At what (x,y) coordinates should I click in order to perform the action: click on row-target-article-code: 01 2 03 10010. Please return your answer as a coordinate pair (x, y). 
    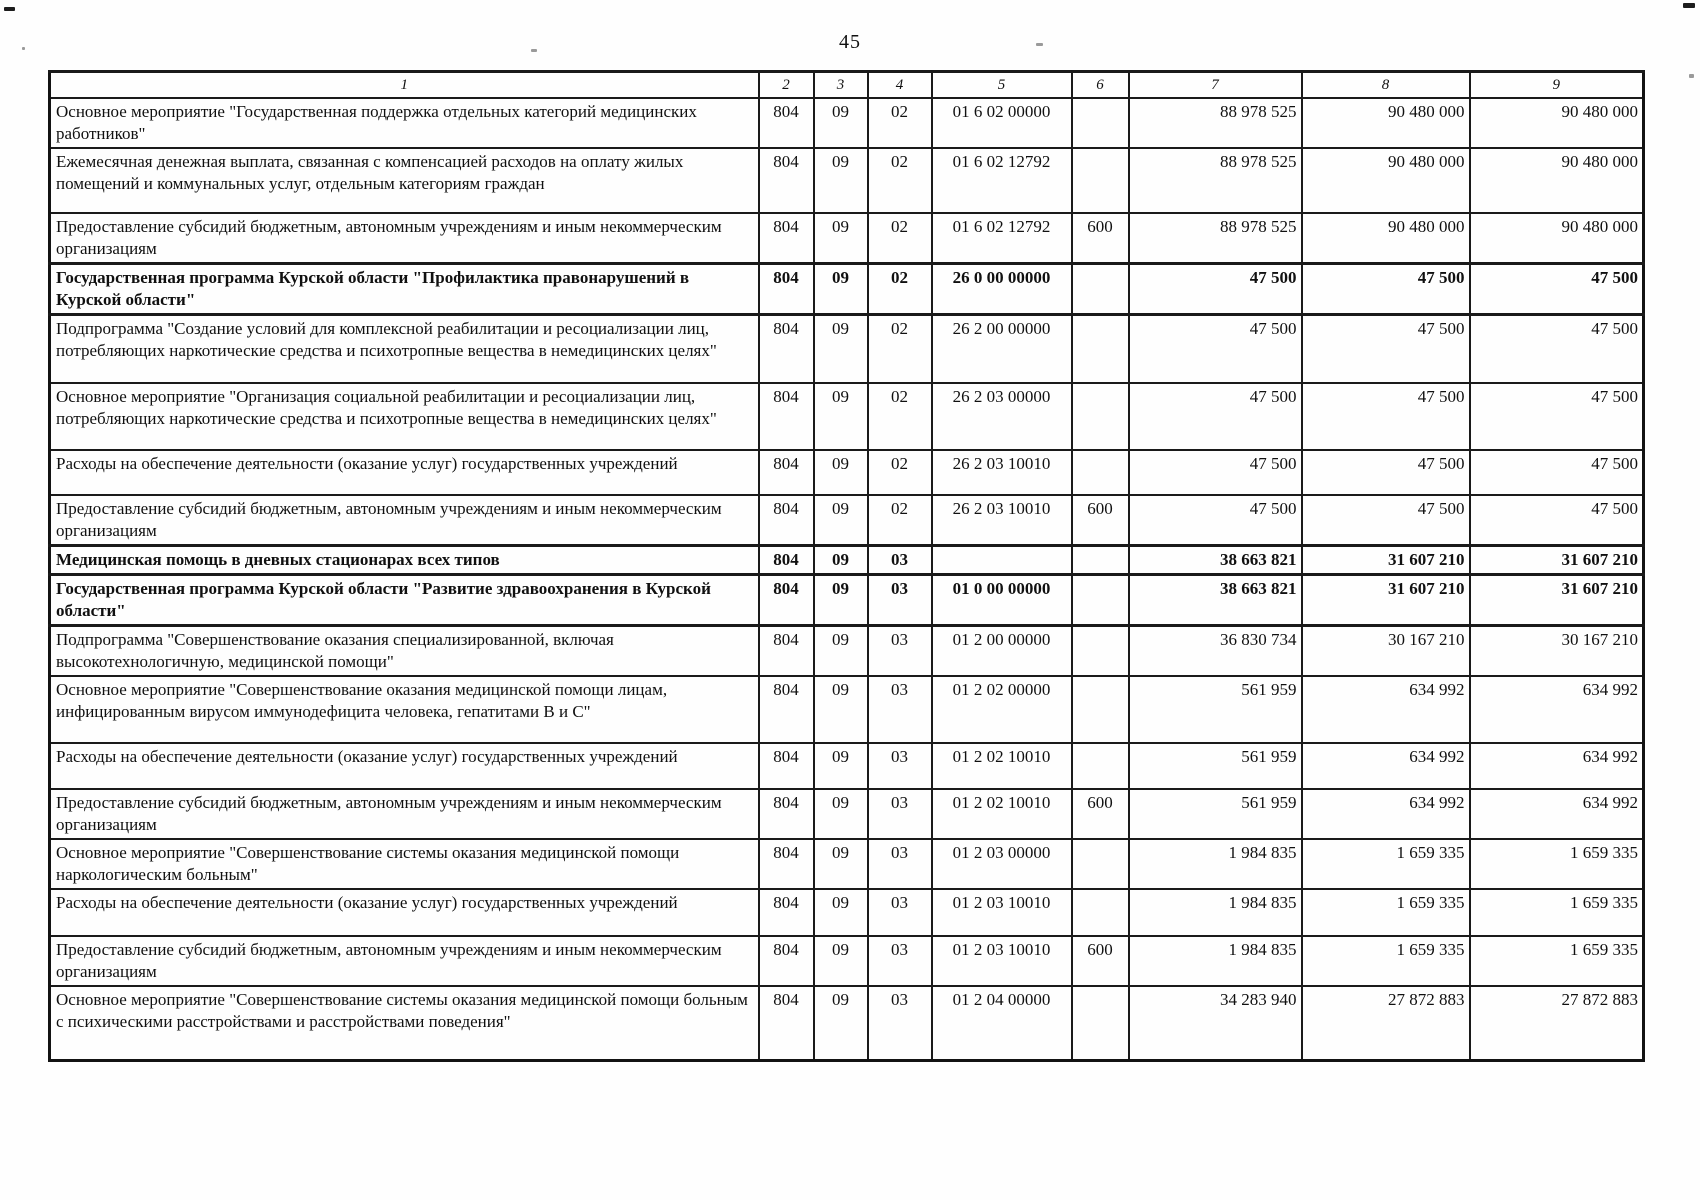
    Looking at the image, I should click on (1001, 912).